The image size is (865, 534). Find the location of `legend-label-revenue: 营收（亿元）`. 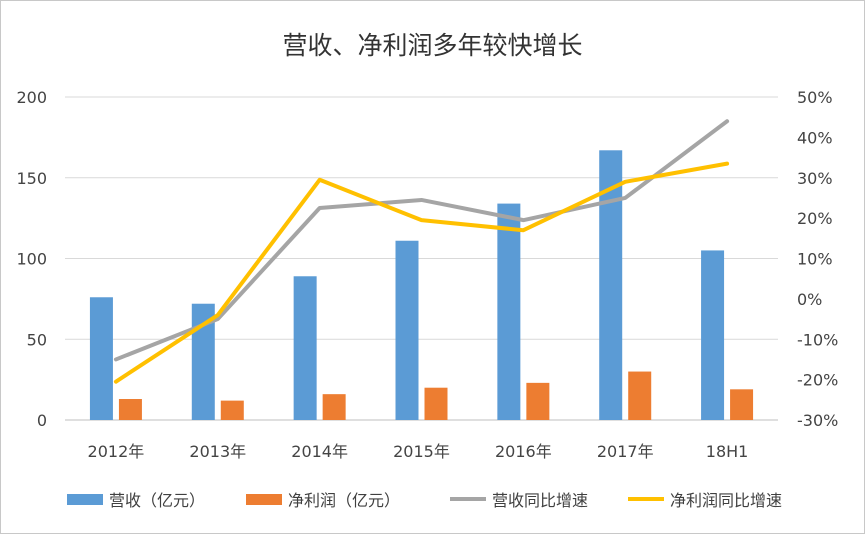

legend-label-revenue: 营收（亿元） is located at coordinates (157, 500).